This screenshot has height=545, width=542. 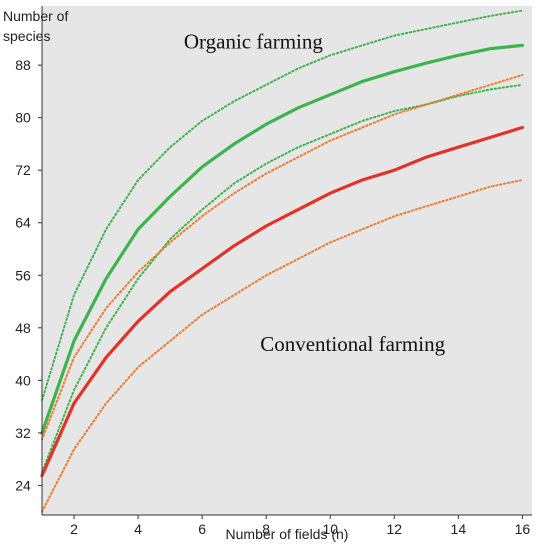 What do you see at coordinates (23, 380) in the screenshot?
I see `y-tick-label: 40` at bounding box center [23, 380].